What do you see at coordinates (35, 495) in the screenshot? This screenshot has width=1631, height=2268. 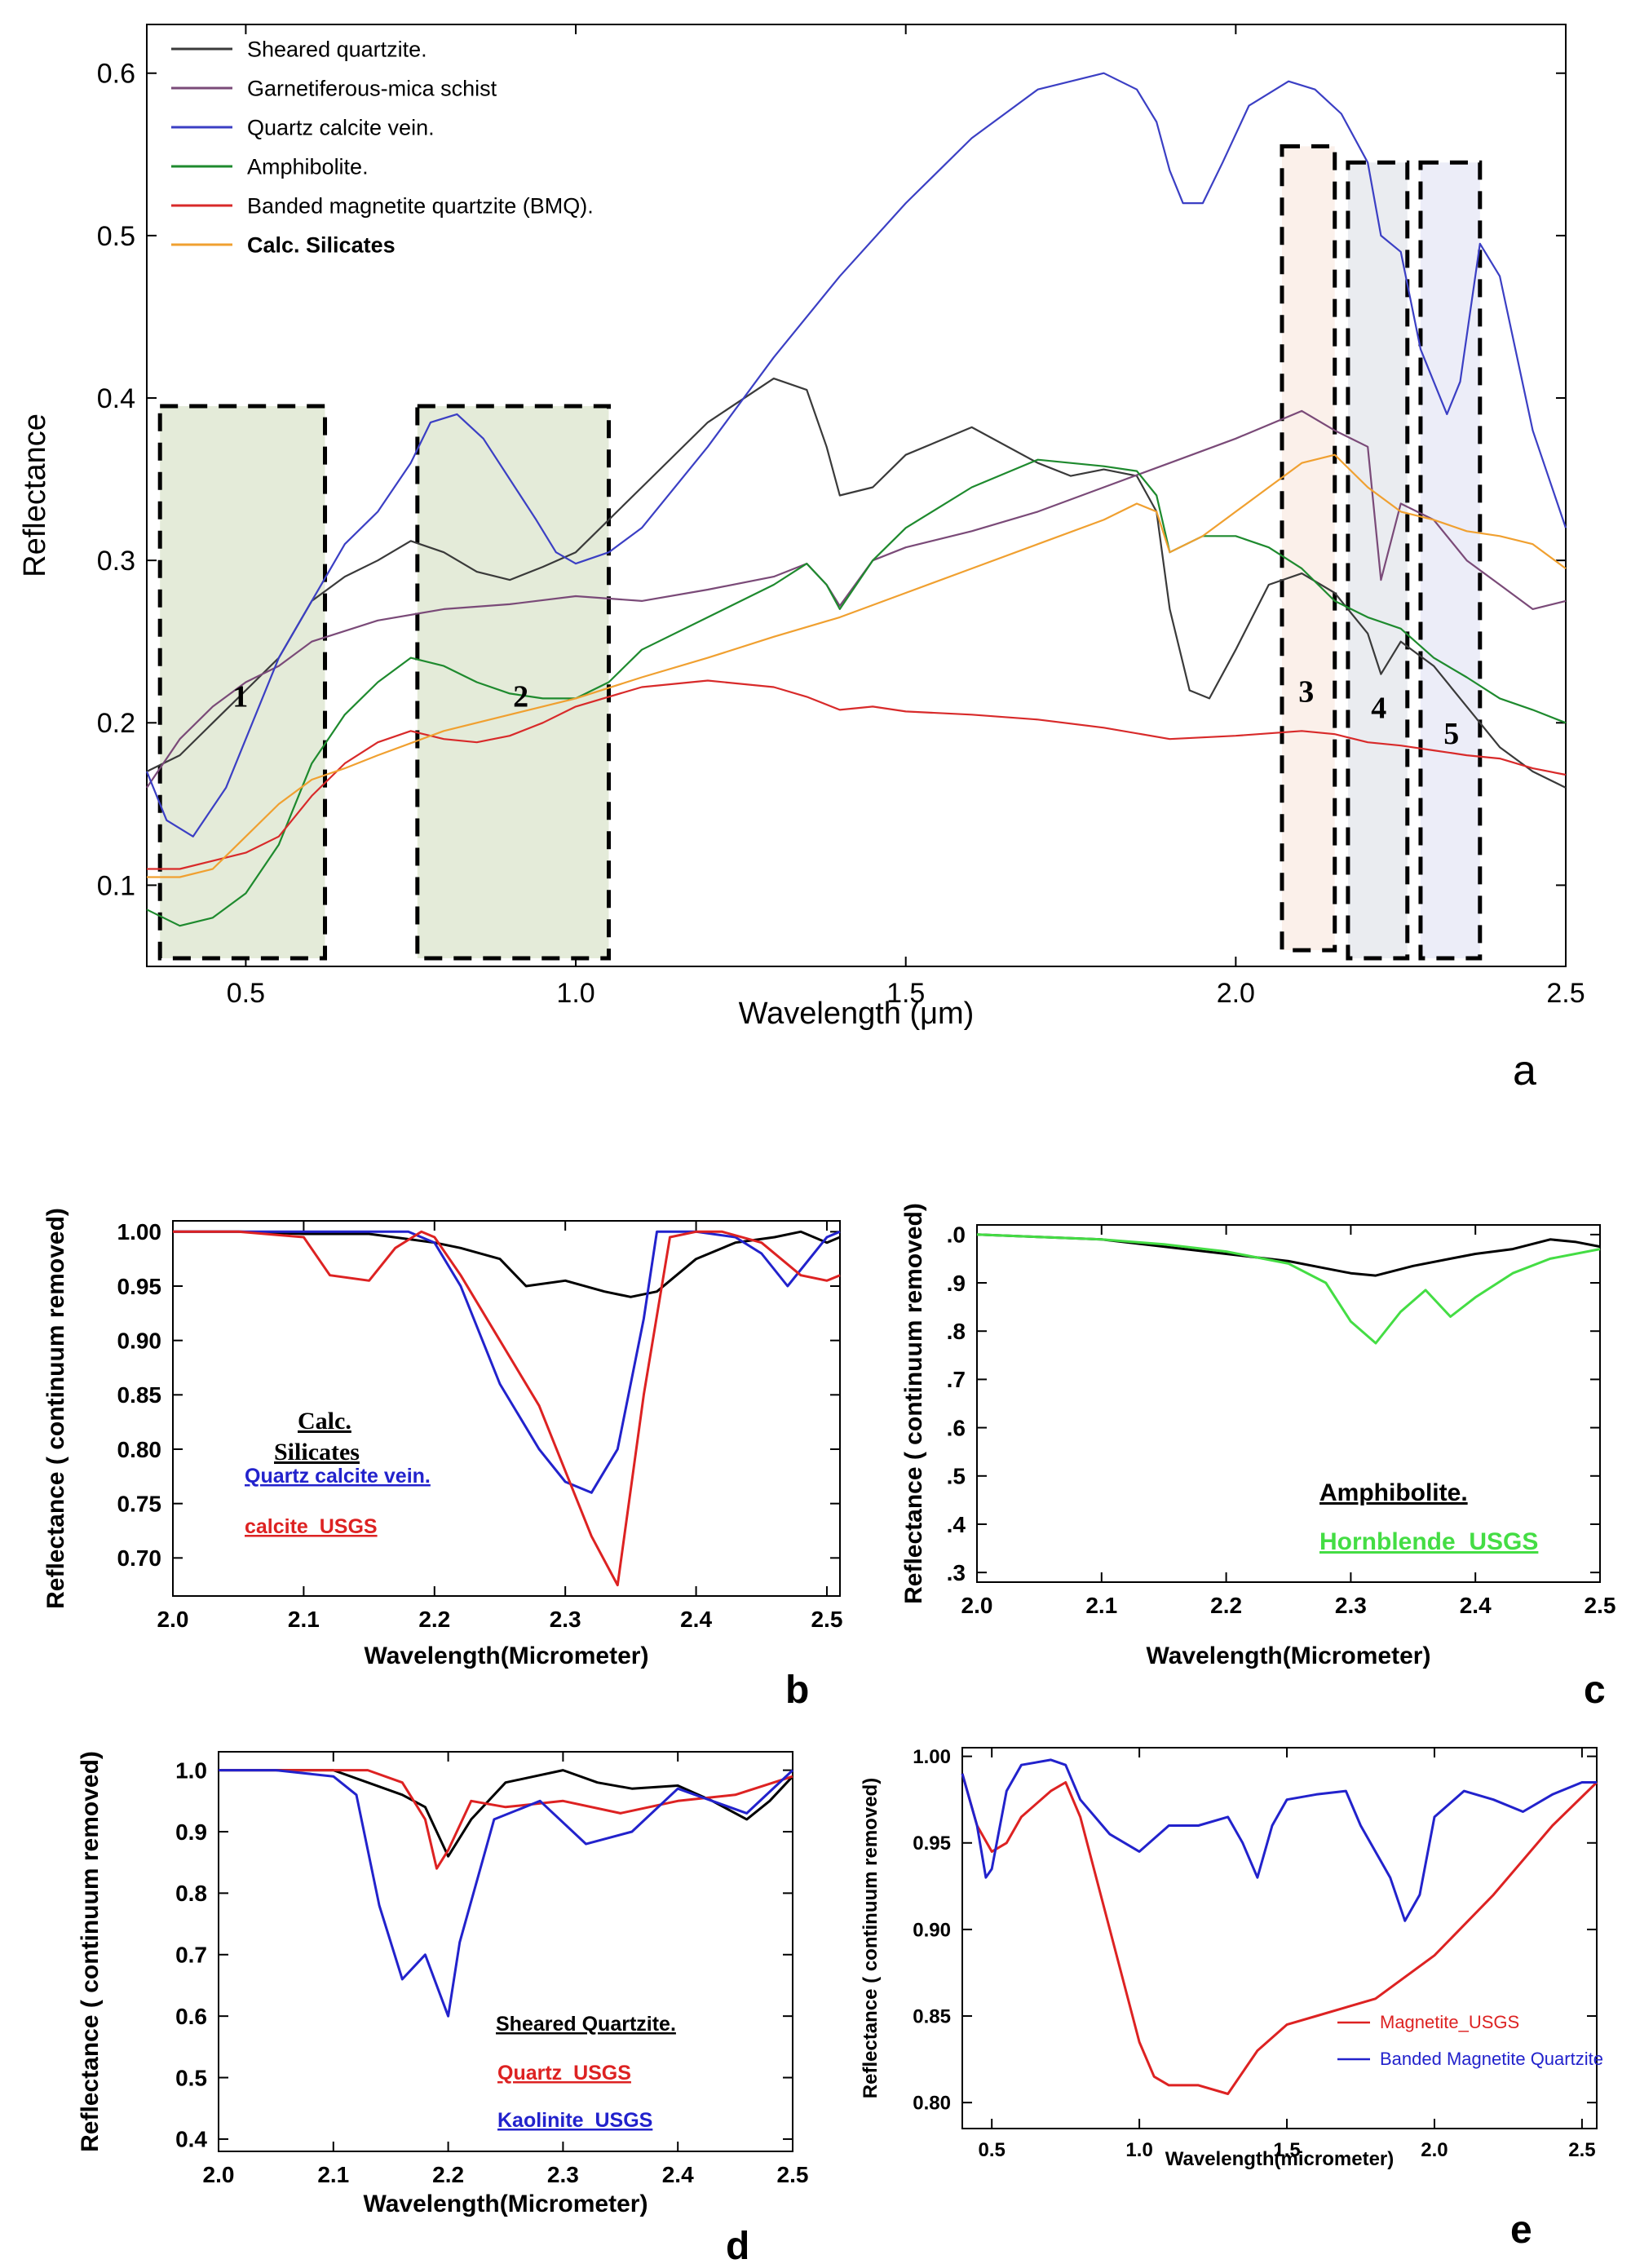 I see `y-axis-label: Reflectance` at bounding box center [35, 495].